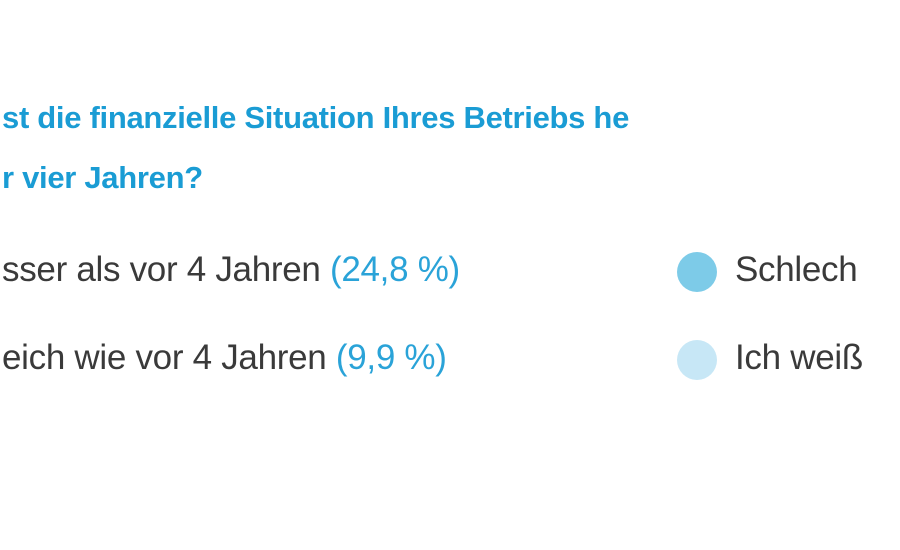 The height and width of the screenshot is (550, 900). Describe the element at coordinates (796, 269) in the screenshot. I see `legend-label: Schlech` at that location.